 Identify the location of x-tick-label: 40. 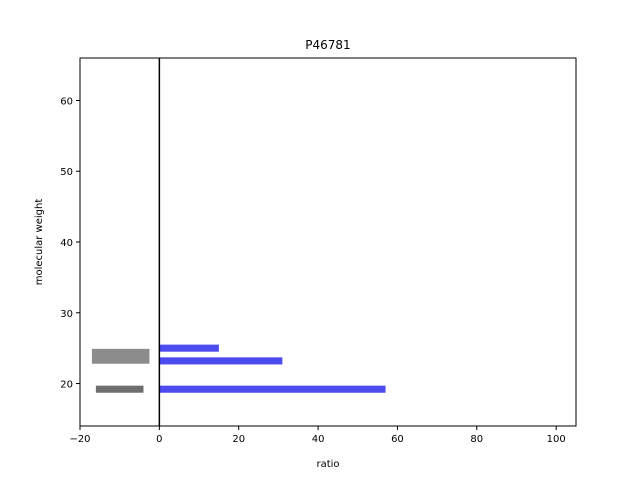
(318, 439).